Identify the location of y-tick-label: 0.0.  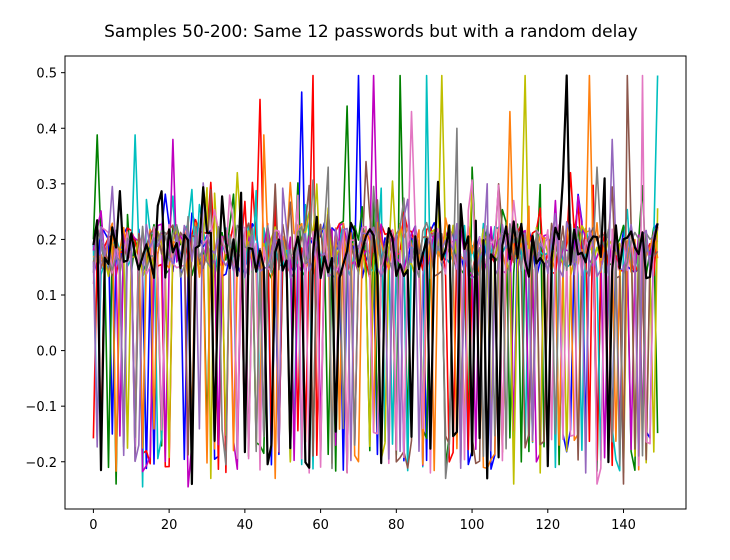
(46, 352).